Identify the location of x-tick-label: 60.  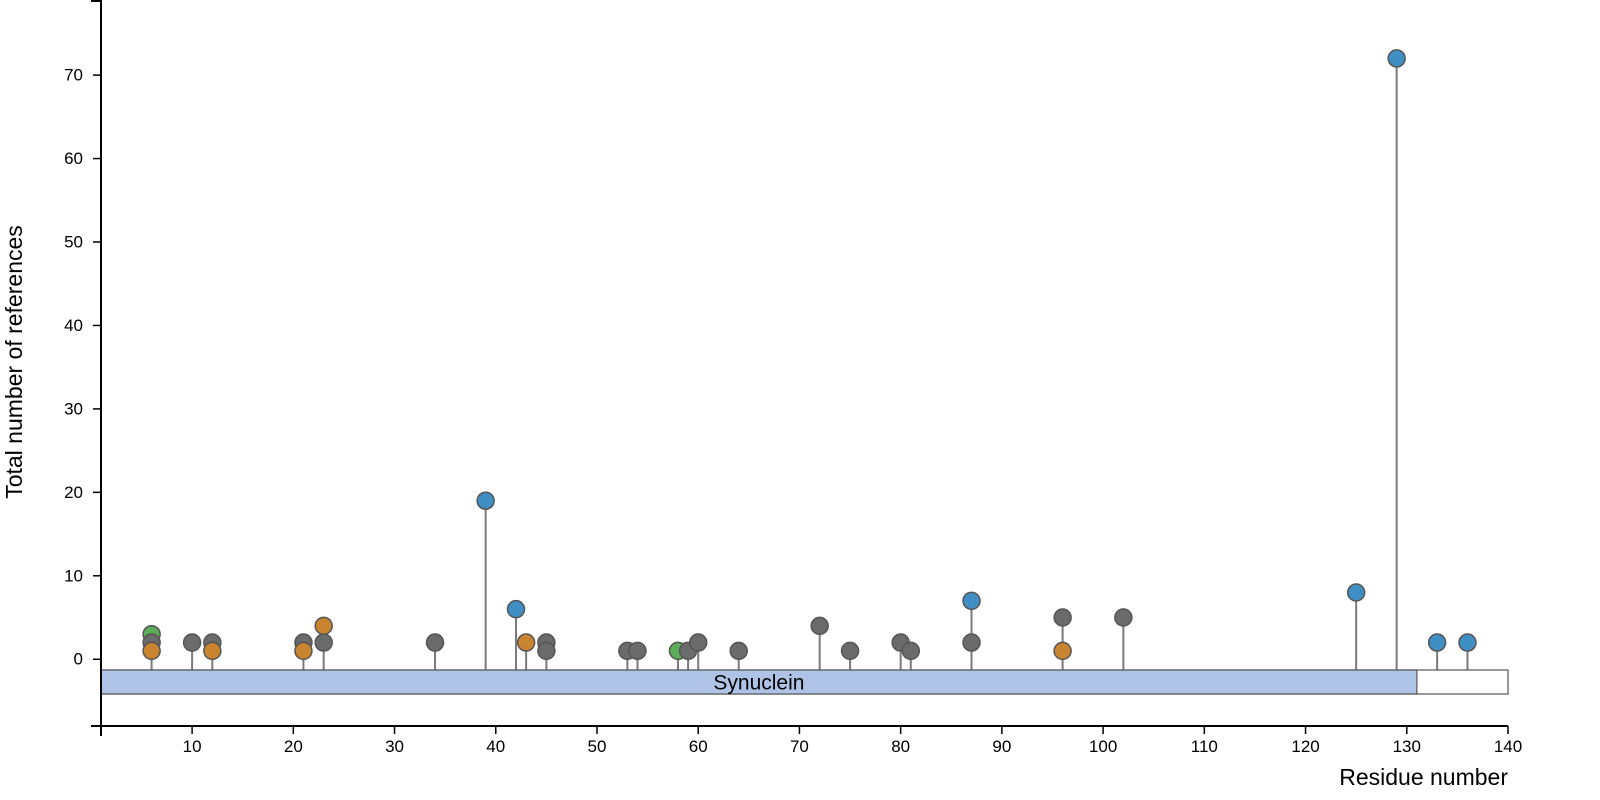
(698, 746).